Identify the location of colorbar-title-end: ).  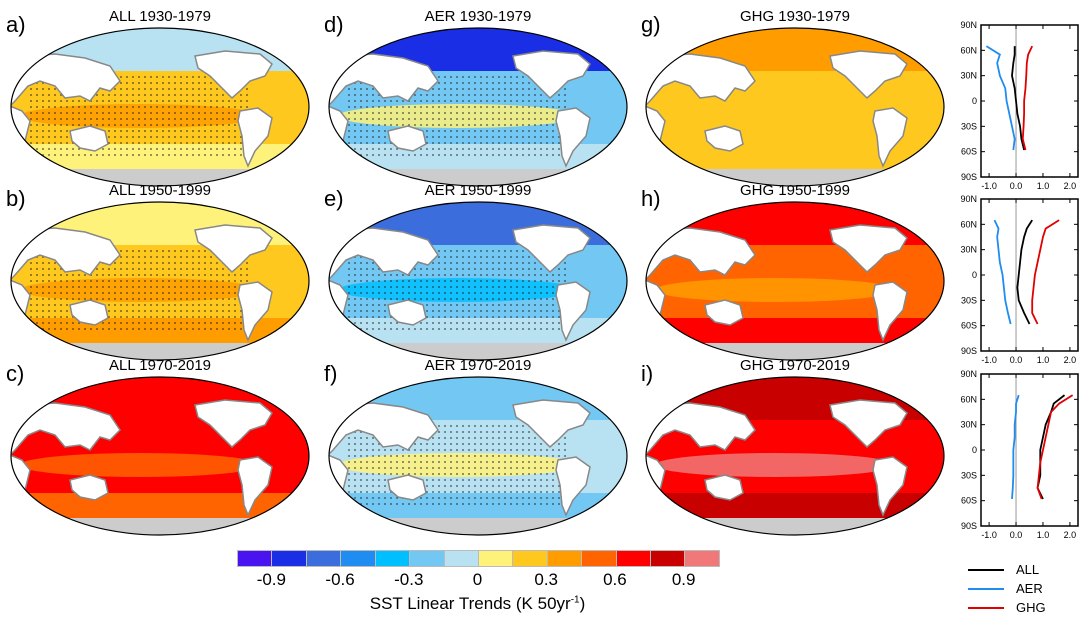
(582, 603).